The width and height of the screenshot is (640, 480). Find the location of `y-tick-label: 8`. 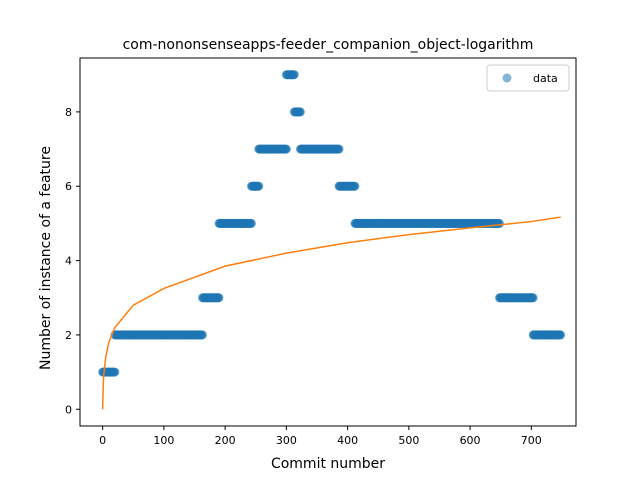

y-tick-label: 8 is located at coordinates (68, 112).